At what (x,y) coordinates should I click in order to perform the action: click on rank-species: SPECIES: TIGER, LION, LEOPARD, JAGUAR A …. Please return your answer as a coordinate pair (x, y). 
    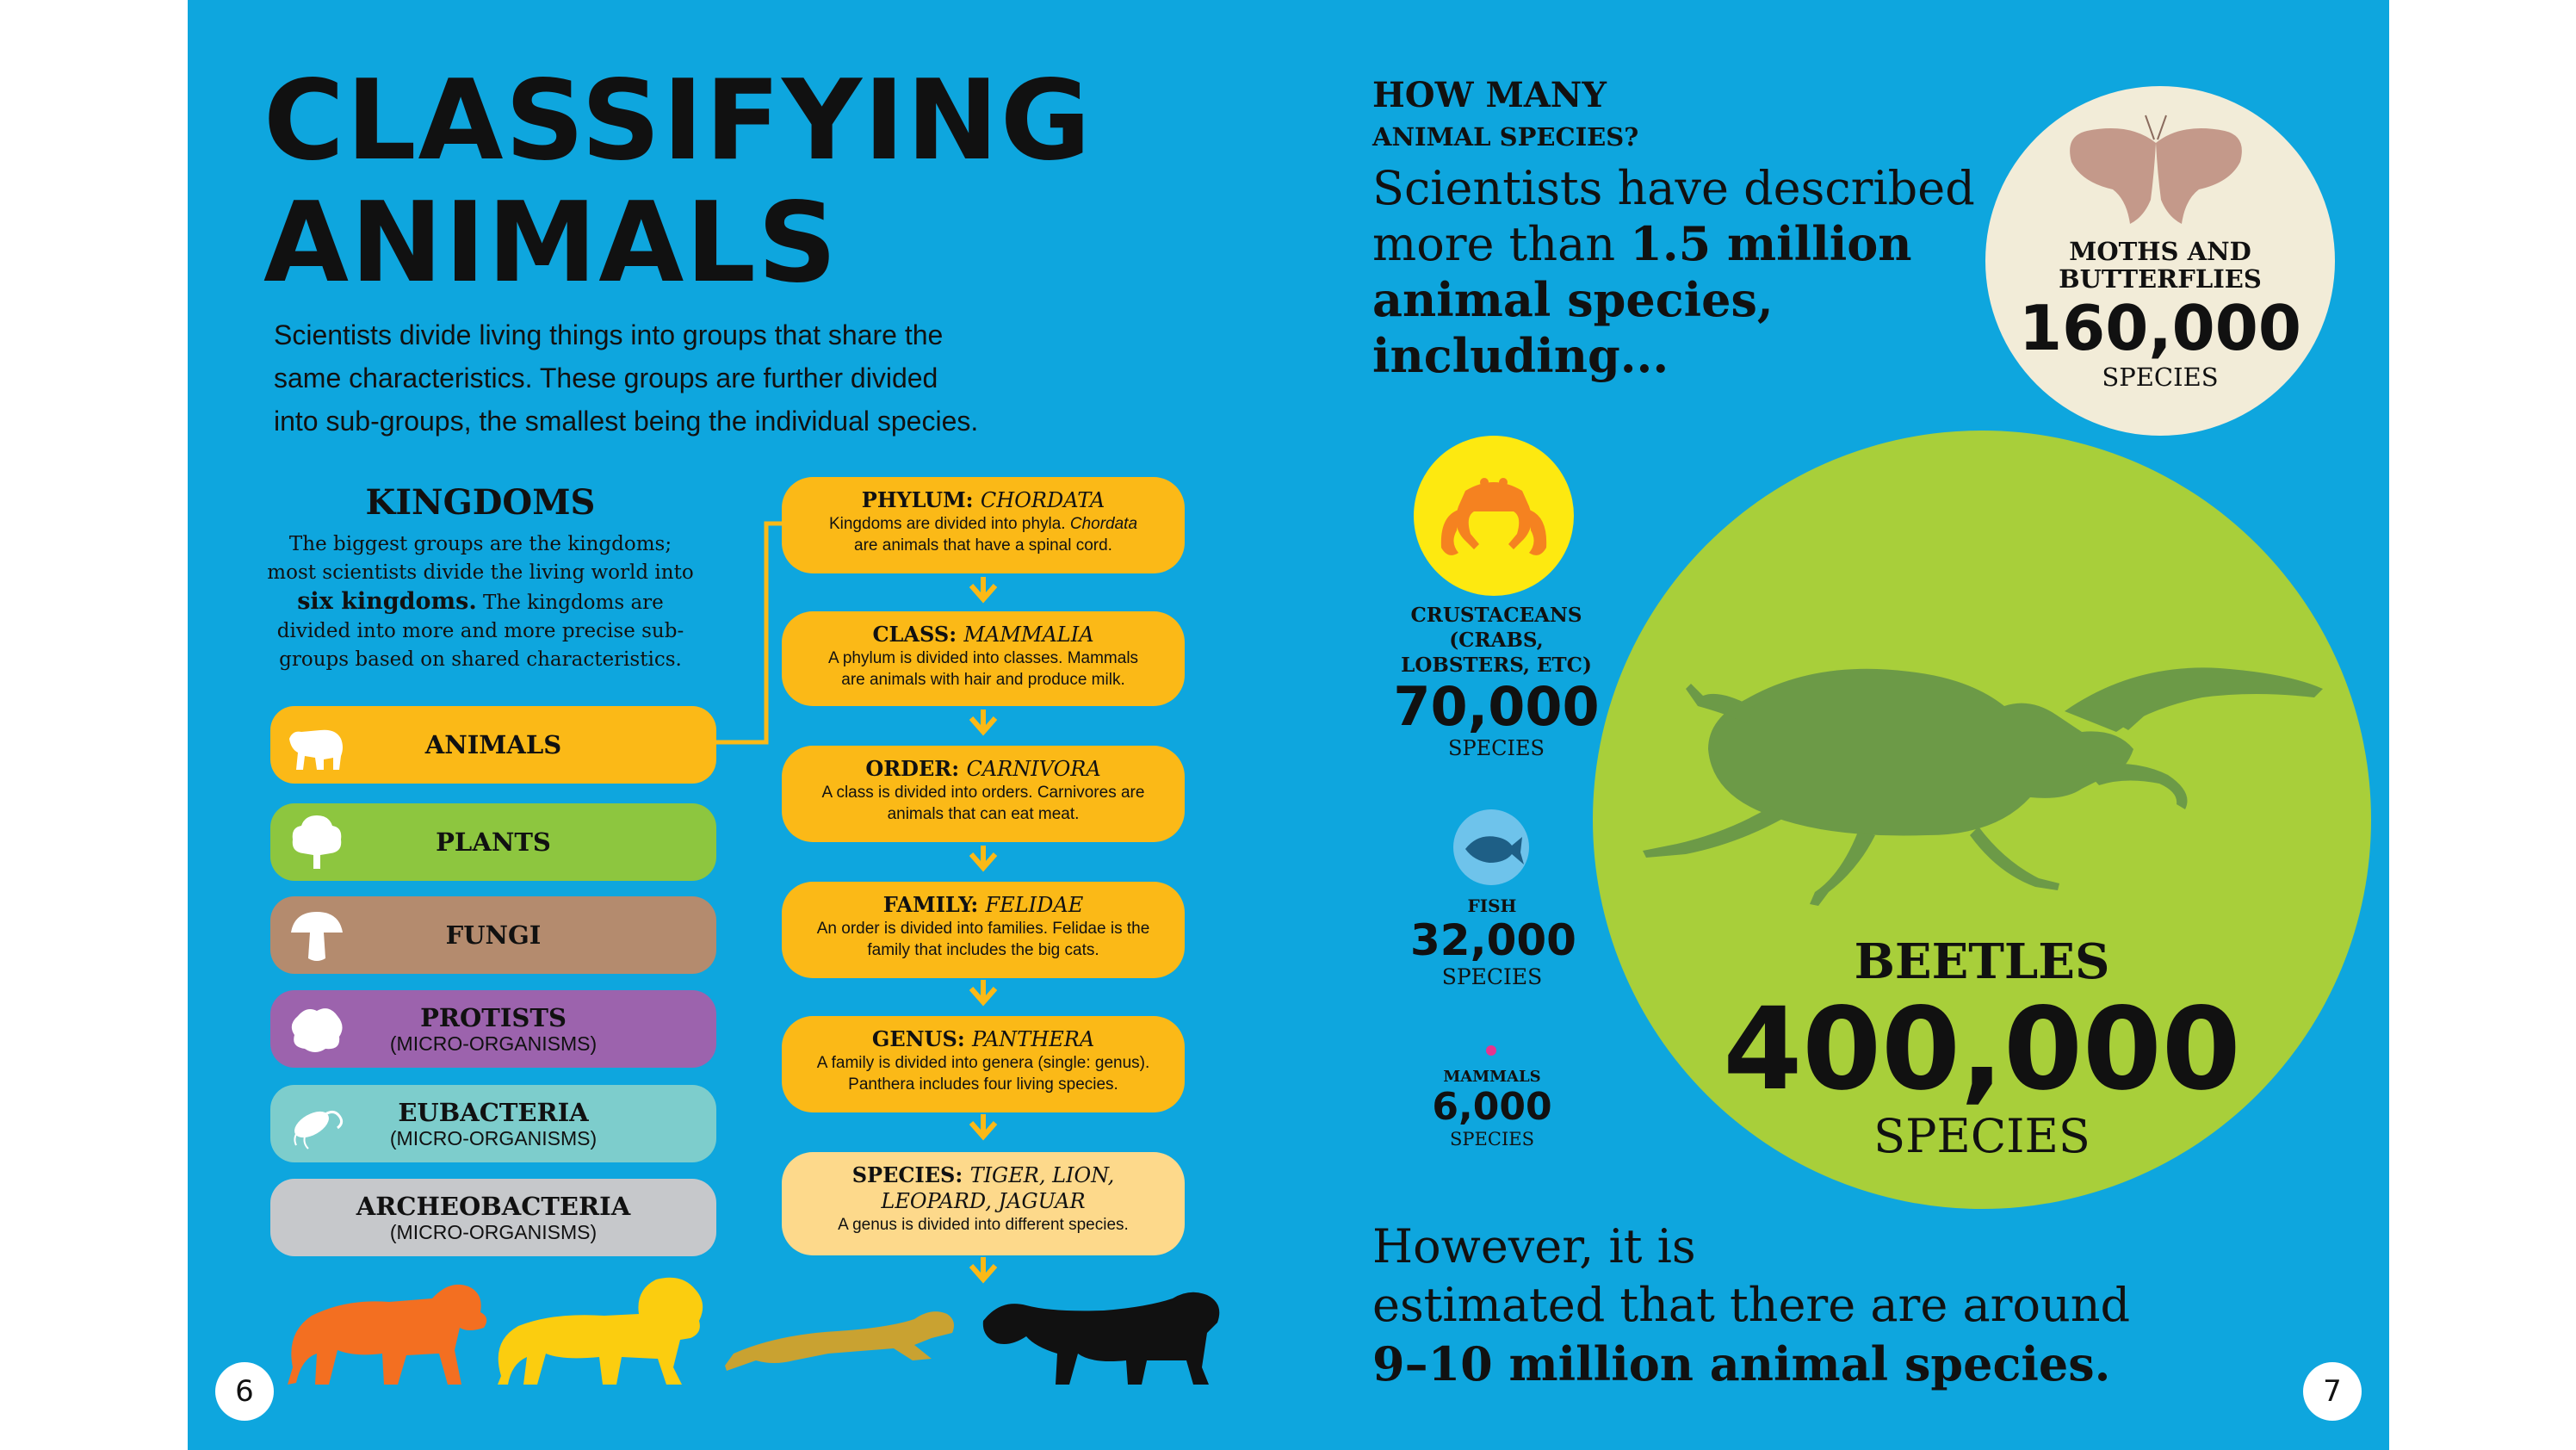
    Looking at the image, I should click on (983, 1203).